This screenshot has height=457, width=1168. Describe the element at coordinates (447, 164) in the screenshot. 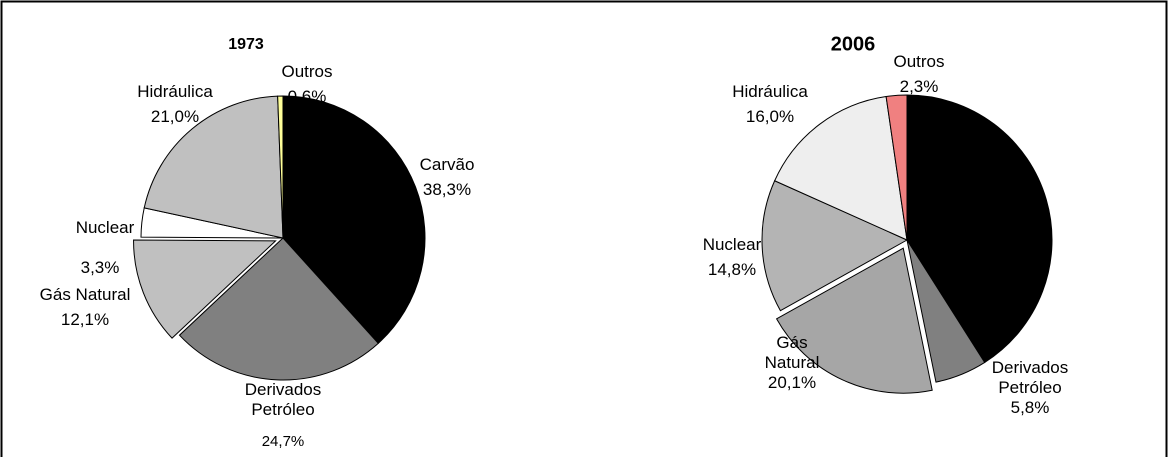

I see `slice-label: Carvão` at that location.